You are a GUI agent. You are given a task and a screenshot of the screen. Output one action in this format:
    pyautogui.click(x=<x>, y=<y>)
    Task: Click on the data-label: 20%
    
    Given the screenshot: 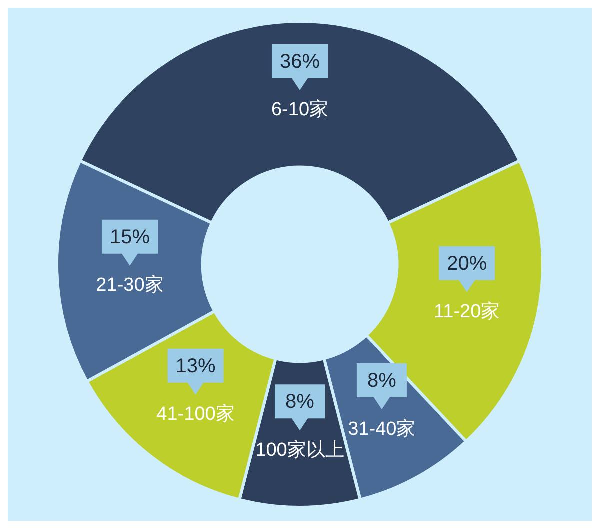 What is the action you would take?
    pyautogui.click(x=467, y=263)
    